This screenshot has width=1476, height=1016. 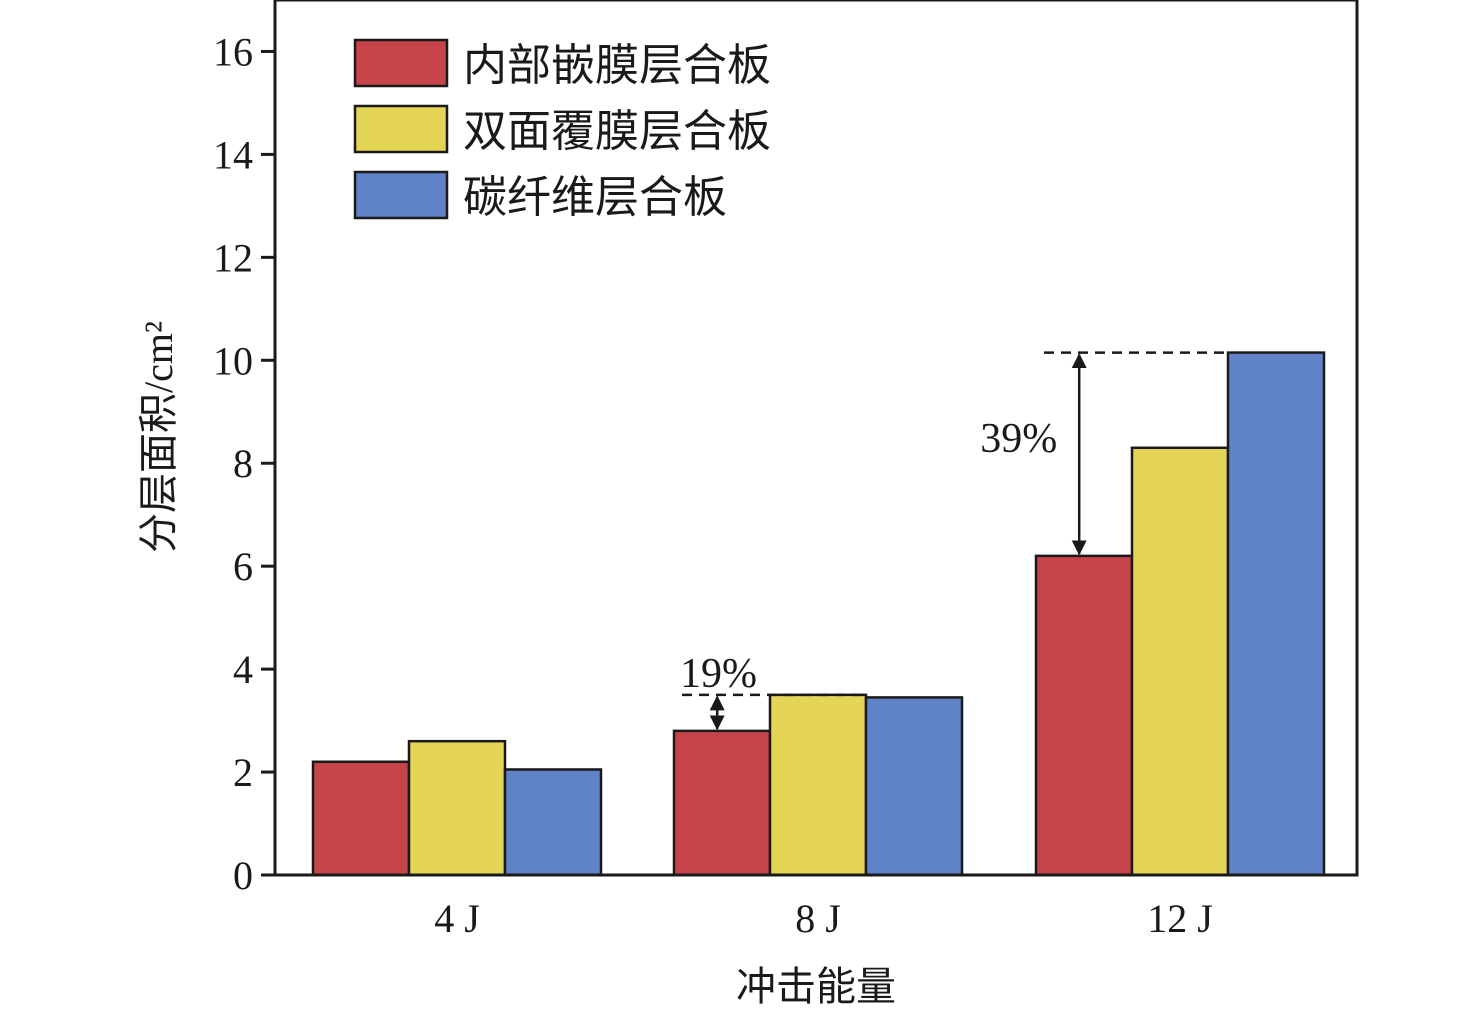 I want to click on x-tick-label: 12 J, so click(x=1180, y=918).